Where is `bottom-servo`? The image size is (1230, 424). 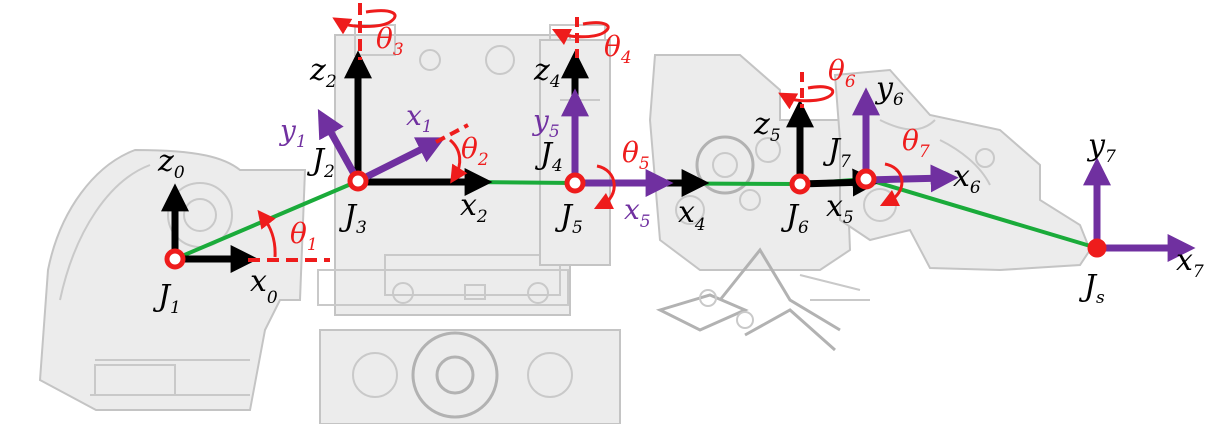
bottom-servo is located at coordinates (470, 376).